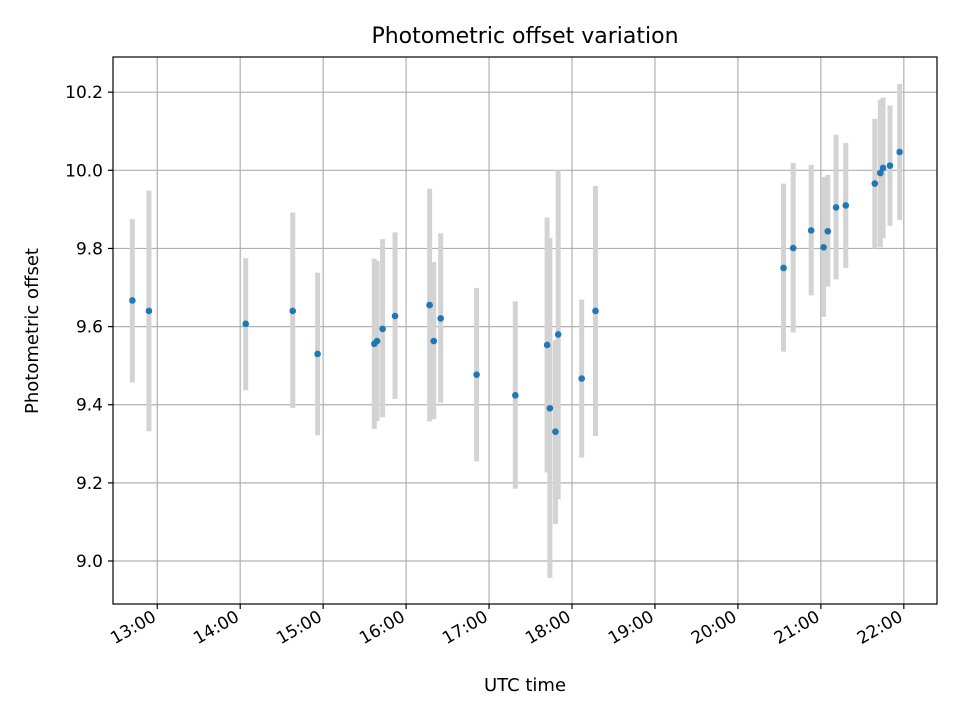 This screenshot has width=960, height=720. Describe the element at coordinates (797, 628) in the screenshot. I see `x-tick-label: 21:00` at that location.